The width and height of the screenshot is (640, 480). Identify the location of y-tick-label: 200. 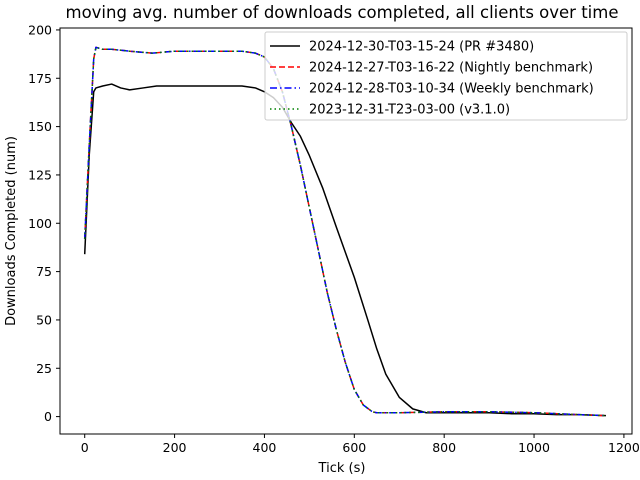
(40, 29).